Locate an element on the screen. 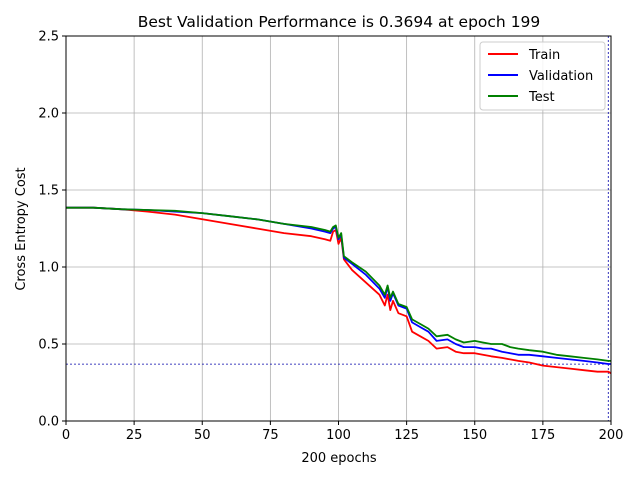 Image resolution: width=640 pixels, height=480 pixels. legend-label-validation: Validation is located at coordinates (561, 76).